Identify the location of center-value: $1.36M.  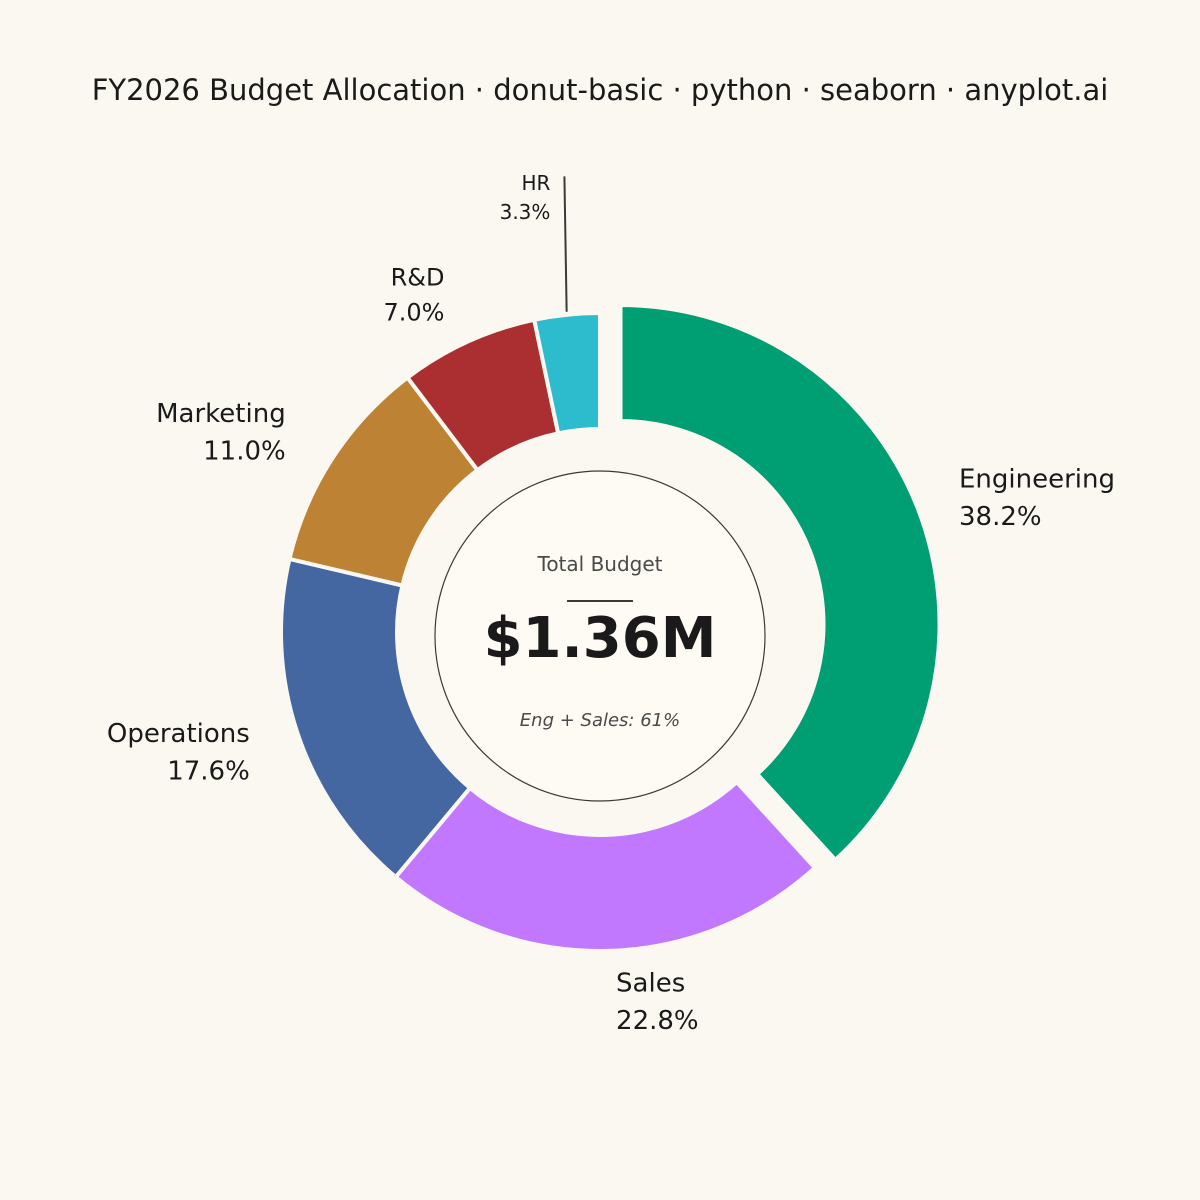
(600, 638).